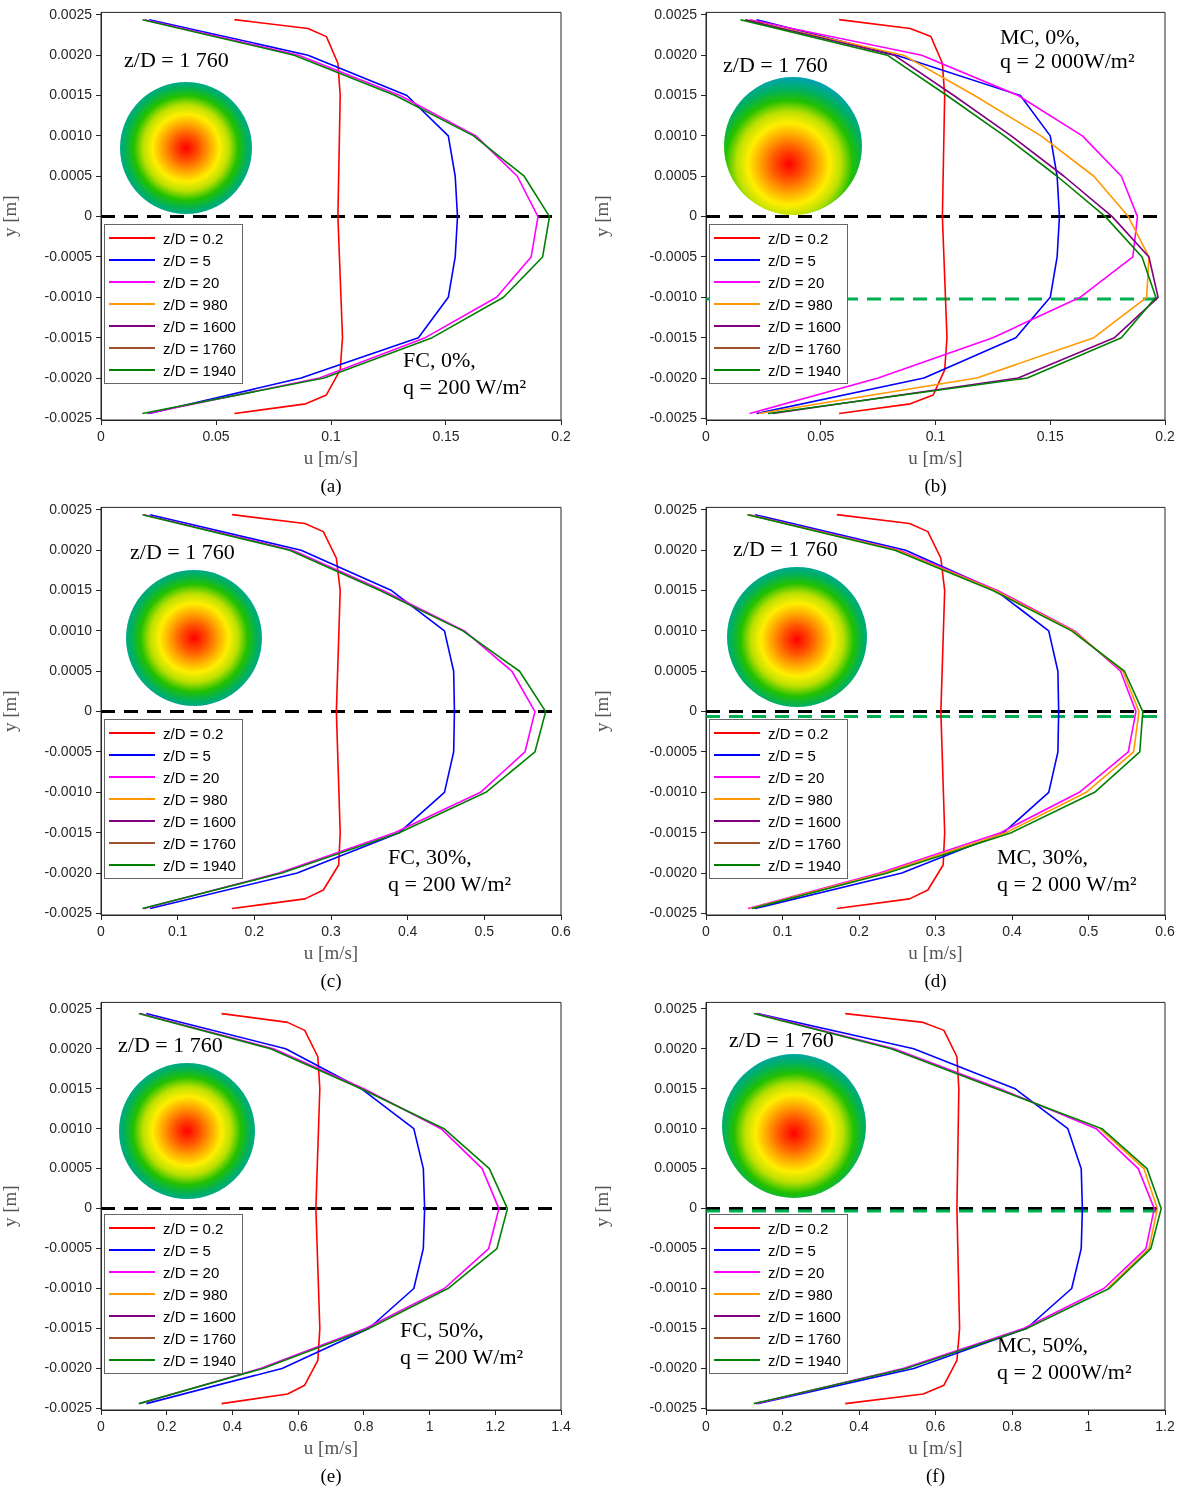 Image resolution: width=1184 pixels, height=1487 pixels. I want to click on annotation: MC, 0%,, so click(1040, 36).